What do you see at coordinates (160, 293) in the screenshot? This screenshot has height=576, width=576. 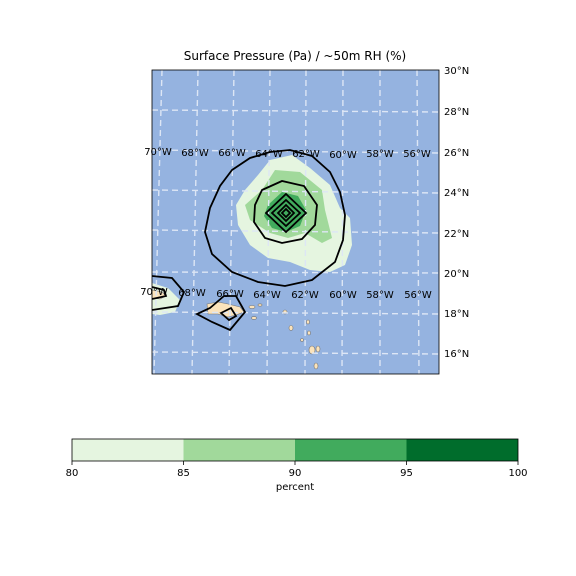 I see `pressure-contour-west-b` at bounding box center [160, 293].